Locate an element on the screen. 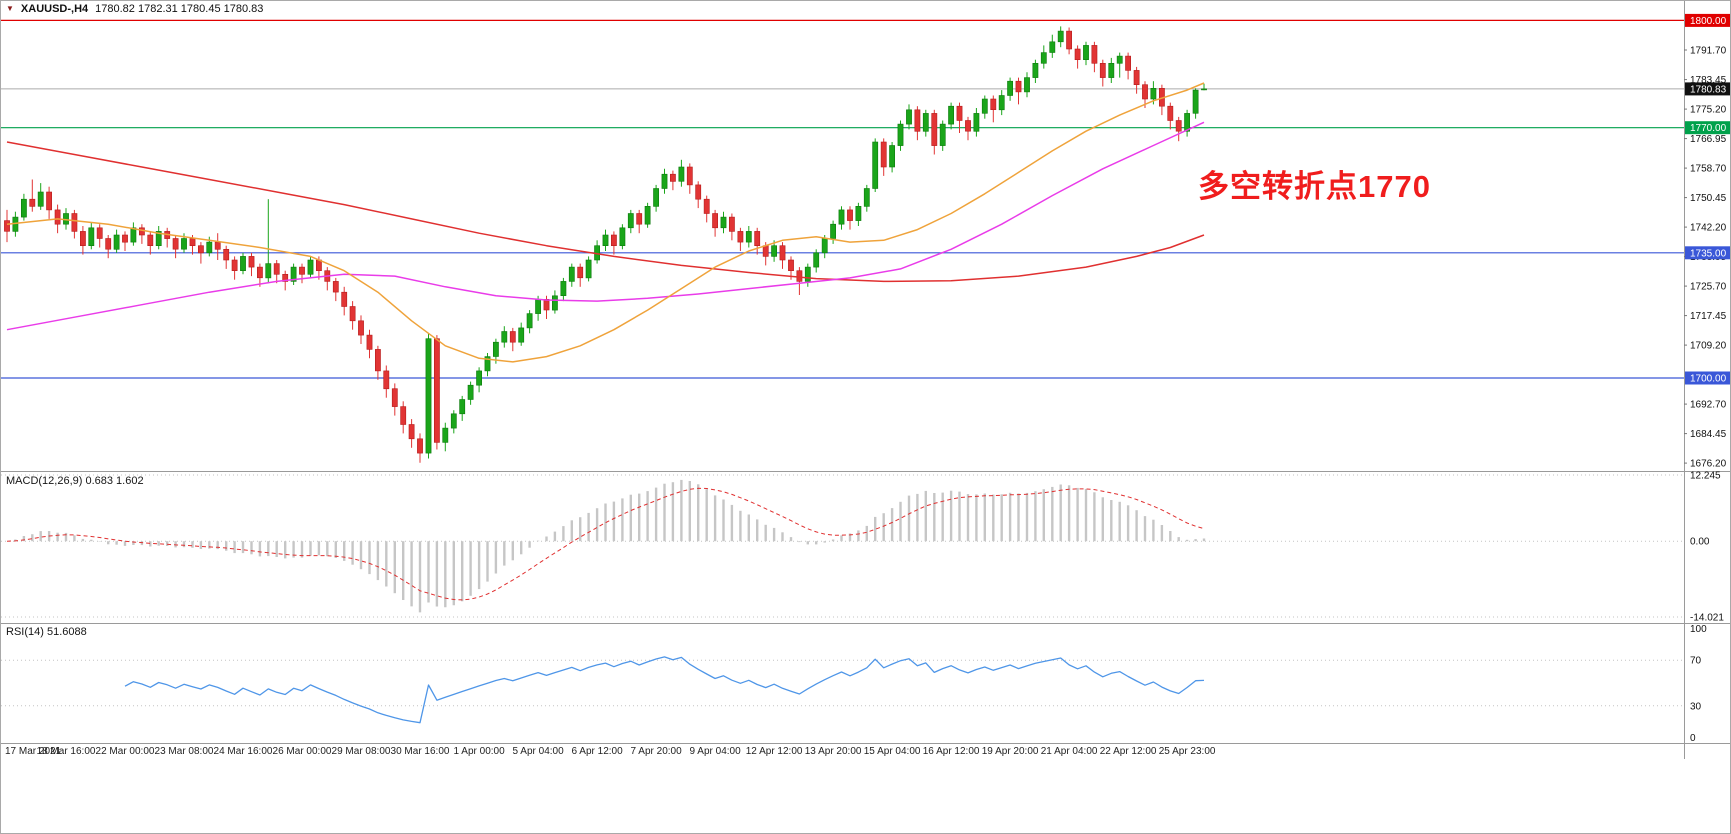 Image resolution: width=1731 pixels, height=834 pixels. price-tick-label: 1725.70 is located at coordinates (1708, 287).